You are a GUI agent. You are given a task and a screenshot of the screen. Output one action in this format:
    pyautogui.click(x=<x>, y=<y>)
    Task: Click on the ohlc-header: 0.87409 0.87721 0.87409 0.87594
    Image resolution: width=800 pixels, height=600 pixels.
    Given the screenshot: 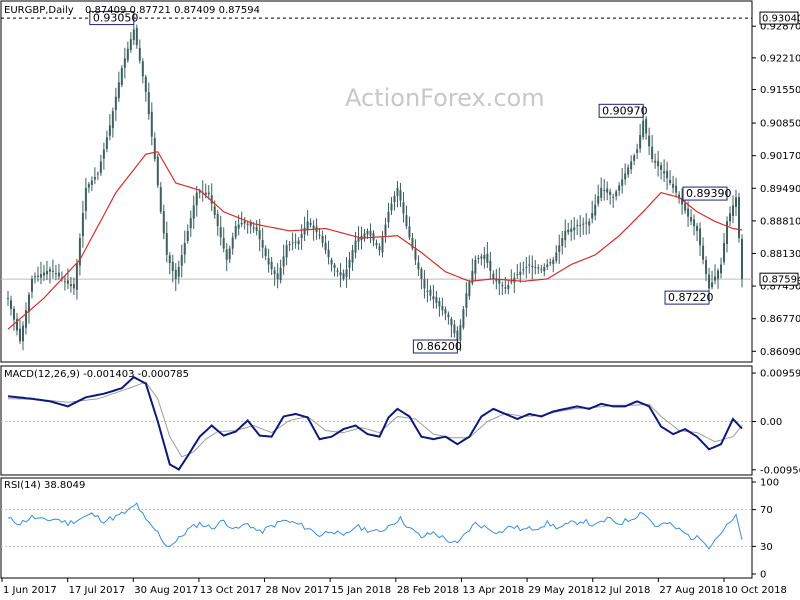 What is the action you would take?
    pyautogui.click(x=172, y=10)
    